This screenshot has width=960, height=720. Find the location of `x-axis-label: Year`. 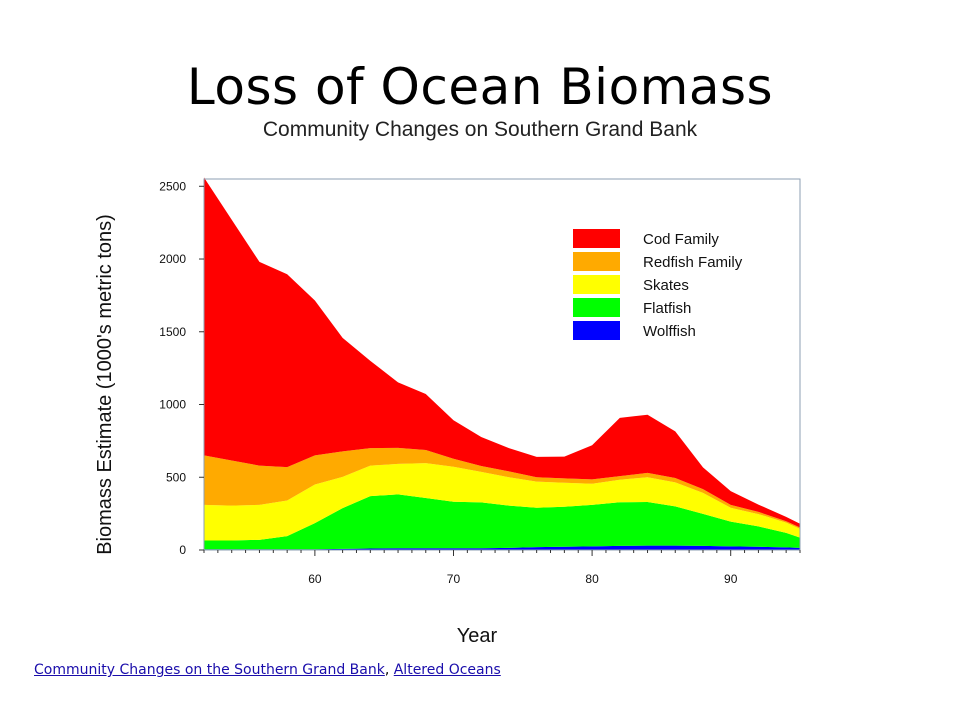

x-axis-label: Year is located at coordinates (477, 636).